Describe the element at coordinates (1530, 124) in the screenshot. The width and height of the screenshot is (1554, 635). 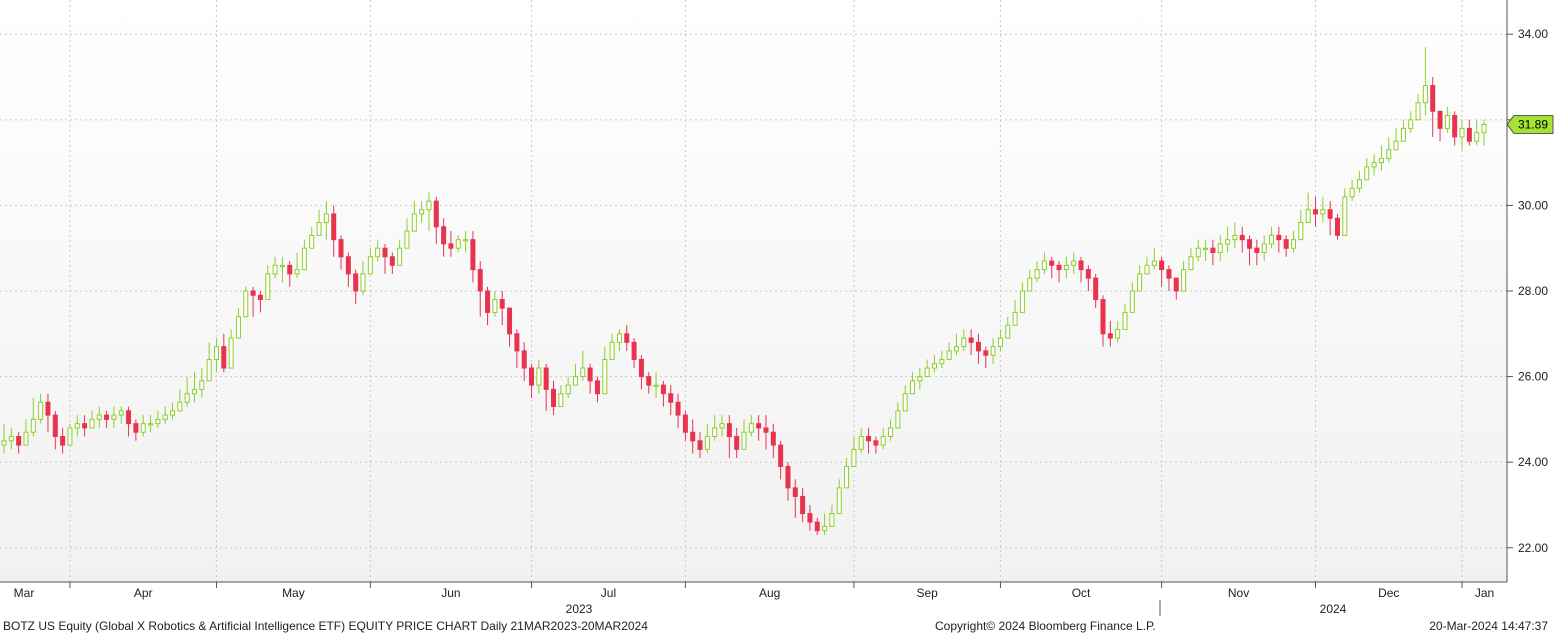
I see `last-price-box` at that location.